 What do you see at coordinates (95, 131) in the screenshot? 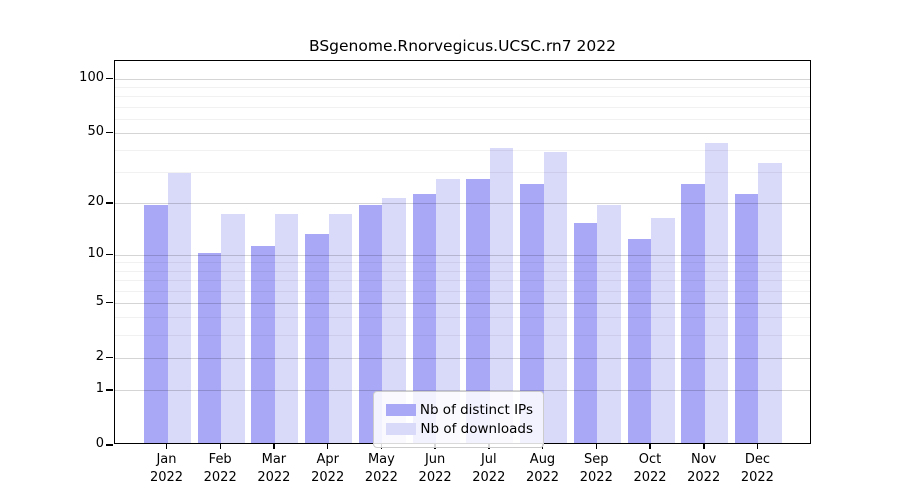
I see `y-tick-label: 50` at bounding box center [95, 131].